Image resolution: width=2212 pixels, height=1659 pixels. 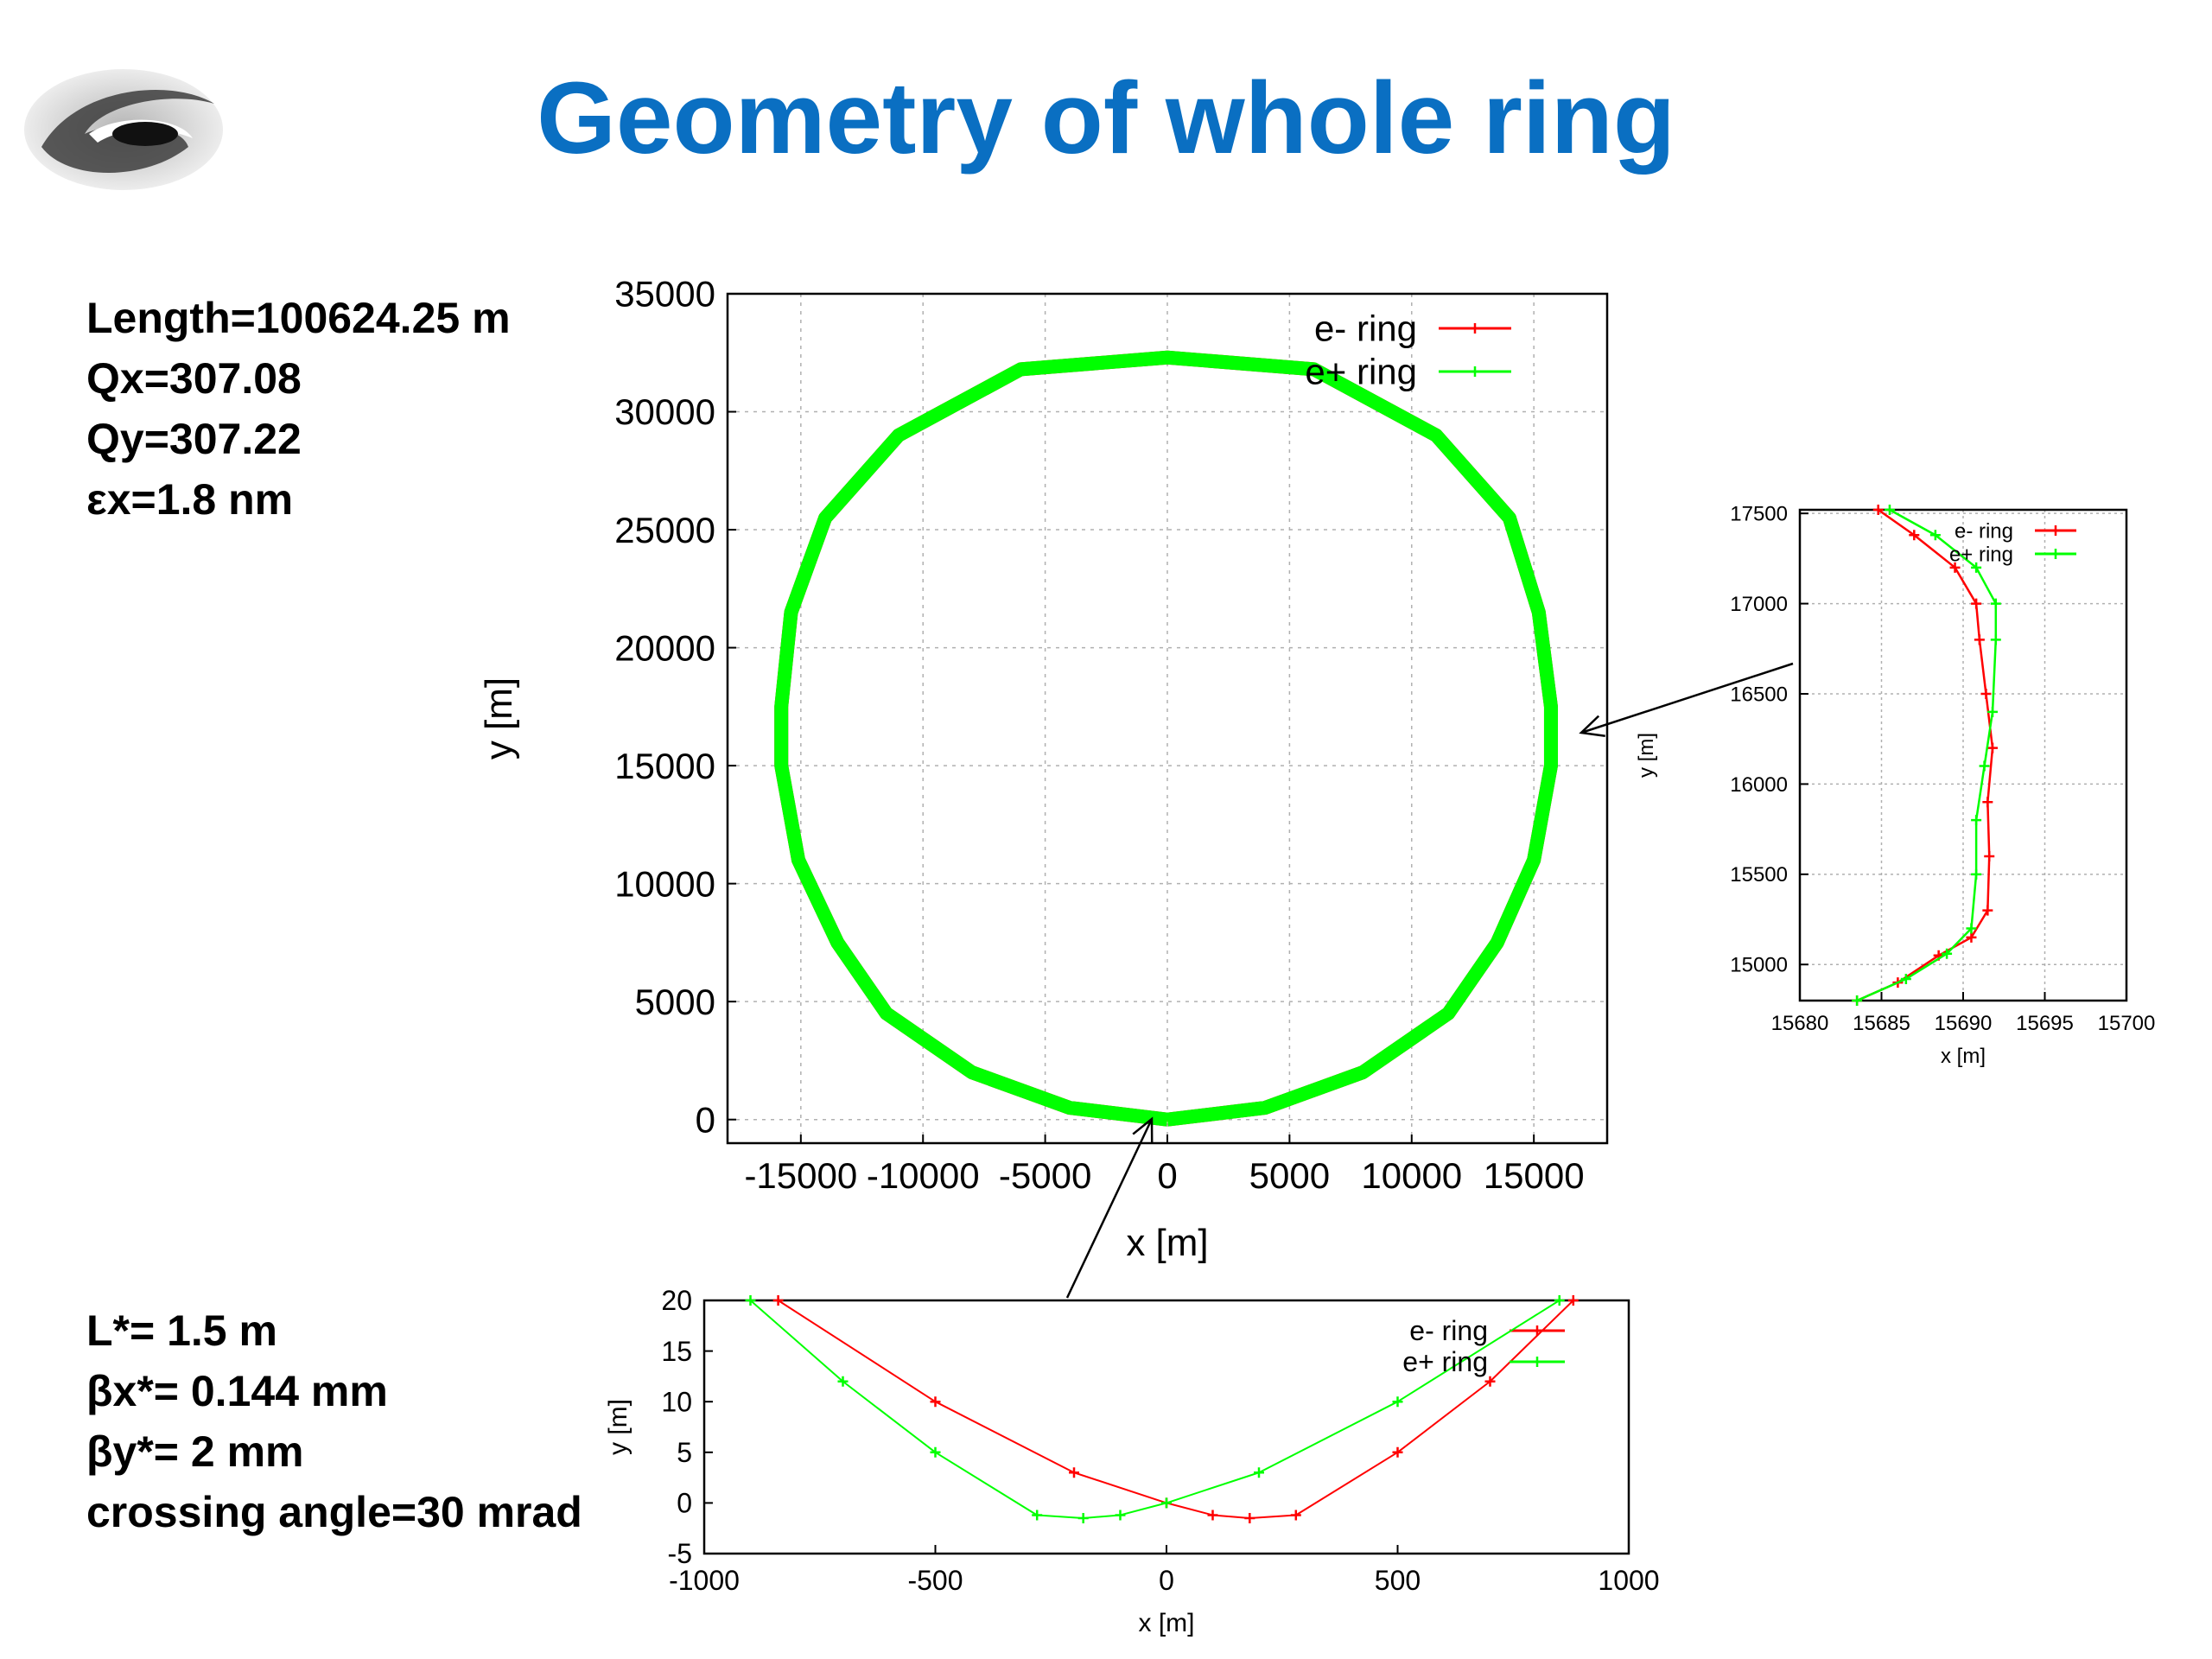 I want to click on y-tick-label: 20, so click(x=676, y=1300).